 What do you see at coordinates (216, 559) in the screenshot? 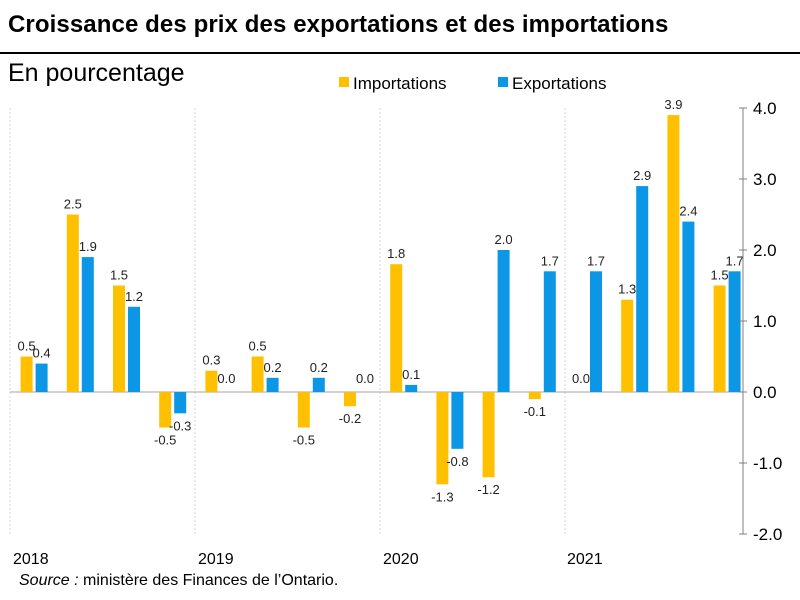
I see `x-year-label: 2019` at bounding box center [216, 559].